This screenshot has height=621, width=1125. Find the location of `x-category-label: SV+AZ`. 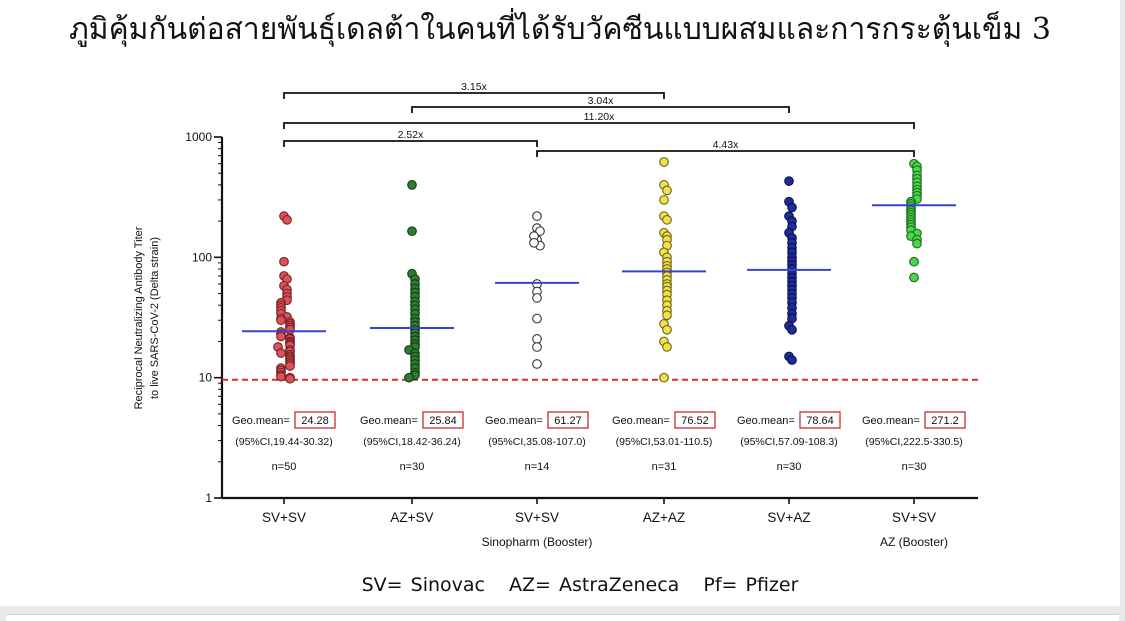

x-category-label: SV+AZ is located at coordinates (788, 517).